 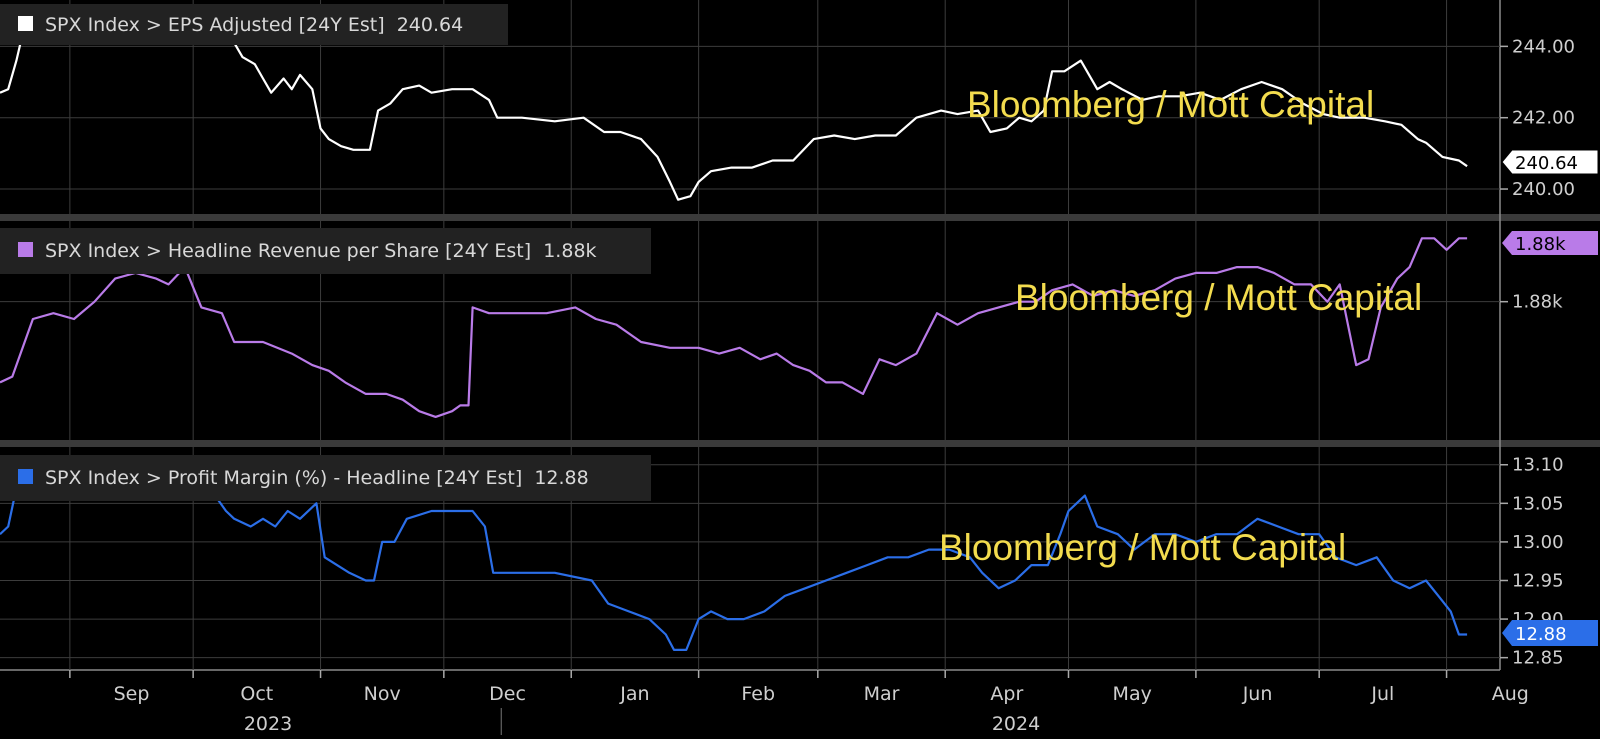 I want to click on last-value-tag-margin: 12.88, so click(x=1550, y=633).